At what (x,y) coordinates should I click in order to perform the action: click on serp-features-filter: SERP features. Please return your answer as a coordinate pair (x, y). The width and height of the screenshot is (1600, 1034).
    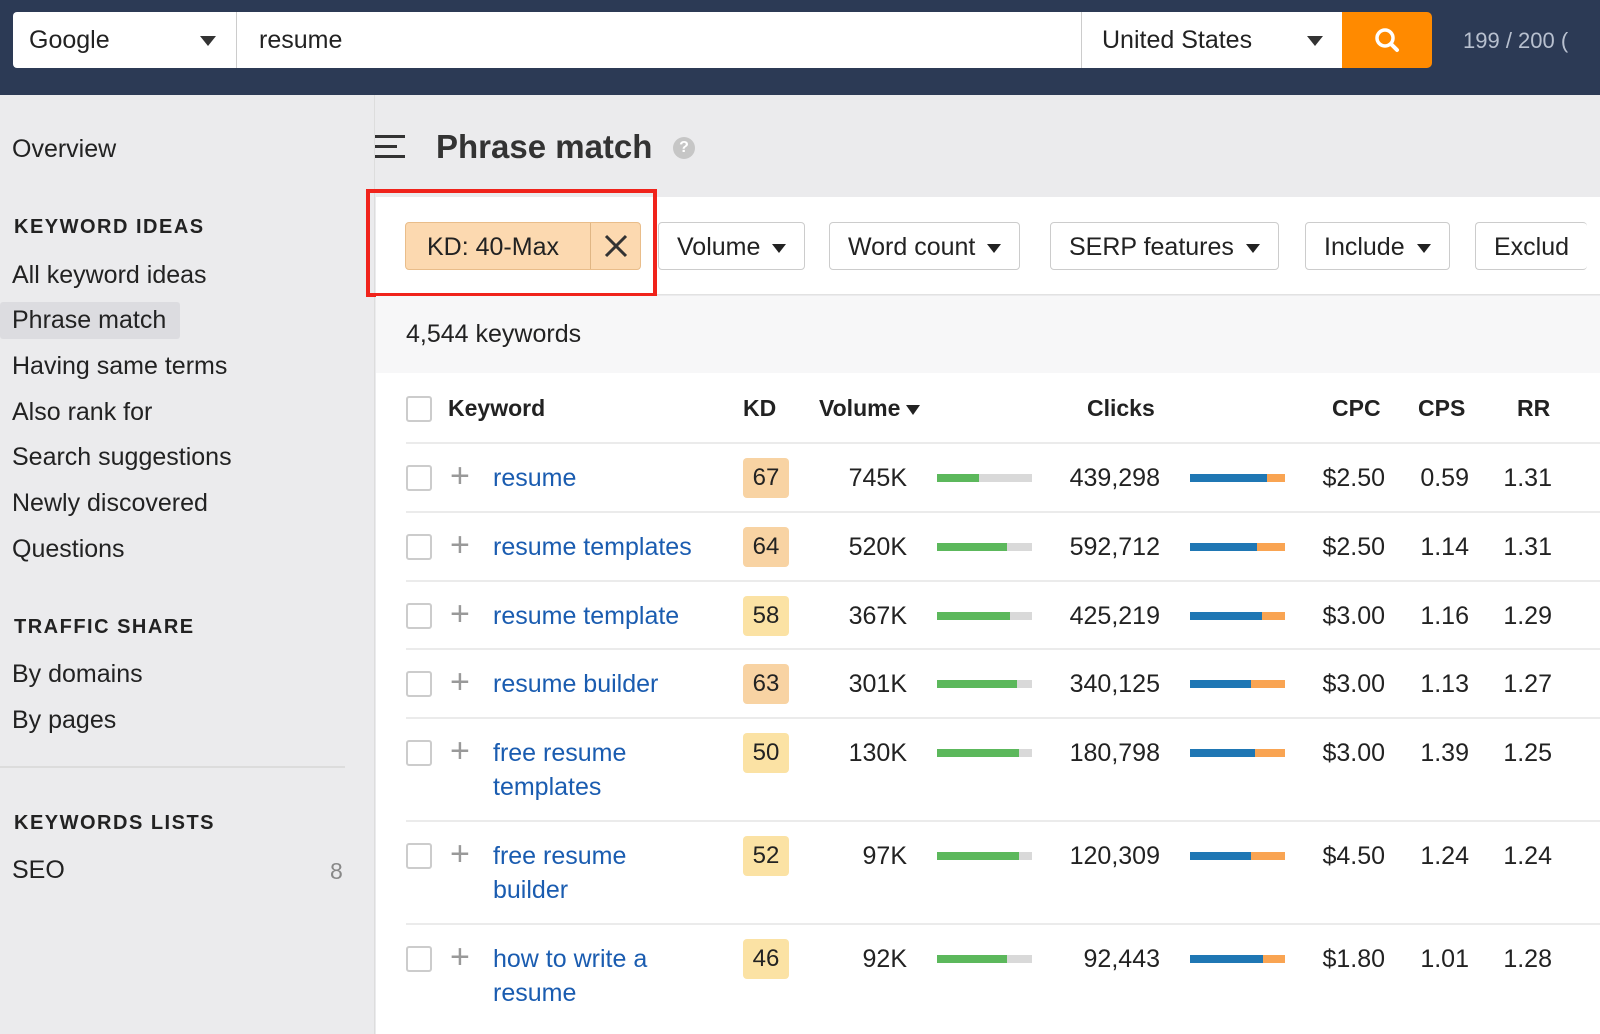
    Looking at the image, I should click on (1164, 246).